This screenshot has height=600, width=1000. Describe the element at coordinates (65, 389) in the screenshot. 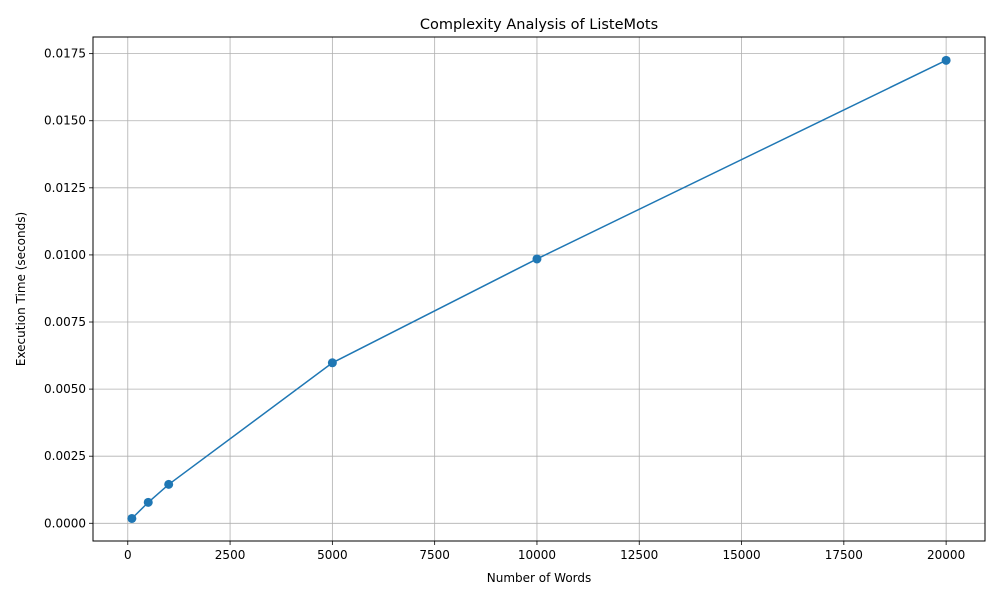

I see `y-tick-label: 0.0050` at that location.